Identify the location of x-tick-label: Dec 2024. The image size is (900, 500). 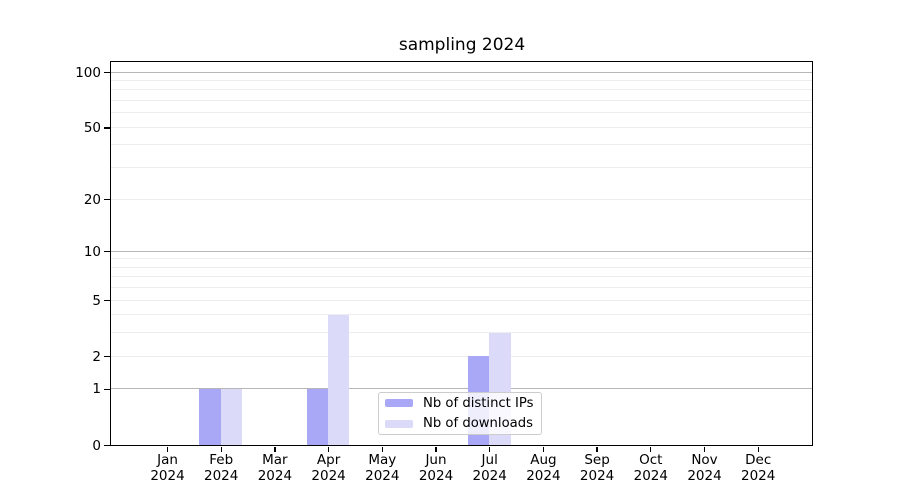
(758, 468).